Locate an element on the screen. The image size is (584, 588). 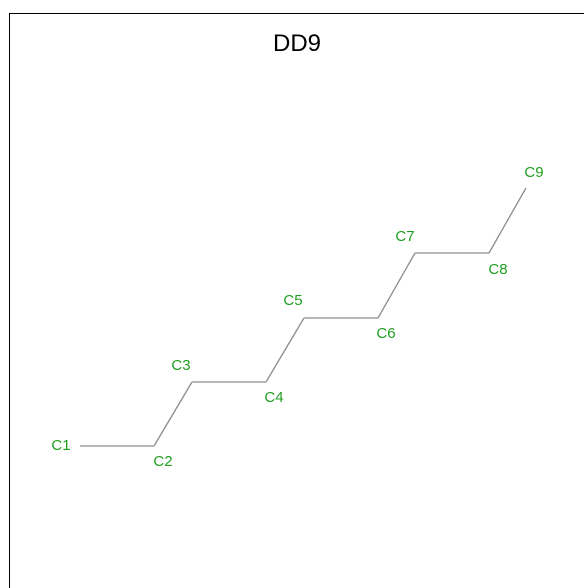
atom-label-c6: C6 is located at coordinates (385, 333).